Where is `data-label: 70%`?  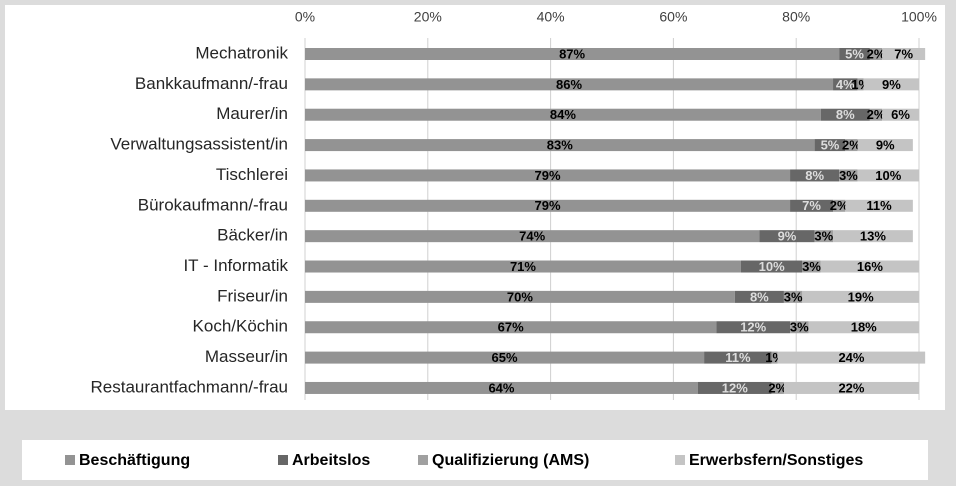
data-label: 70% is located at coordinates (520, 296).